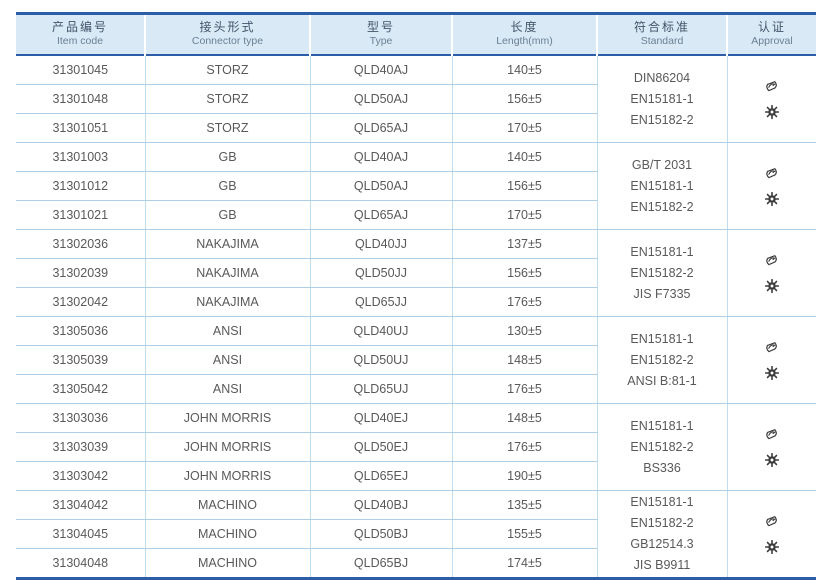 This screenshot has width=830, height=580. I want to click on item-code-cell: 31303042, so click(80, 476).